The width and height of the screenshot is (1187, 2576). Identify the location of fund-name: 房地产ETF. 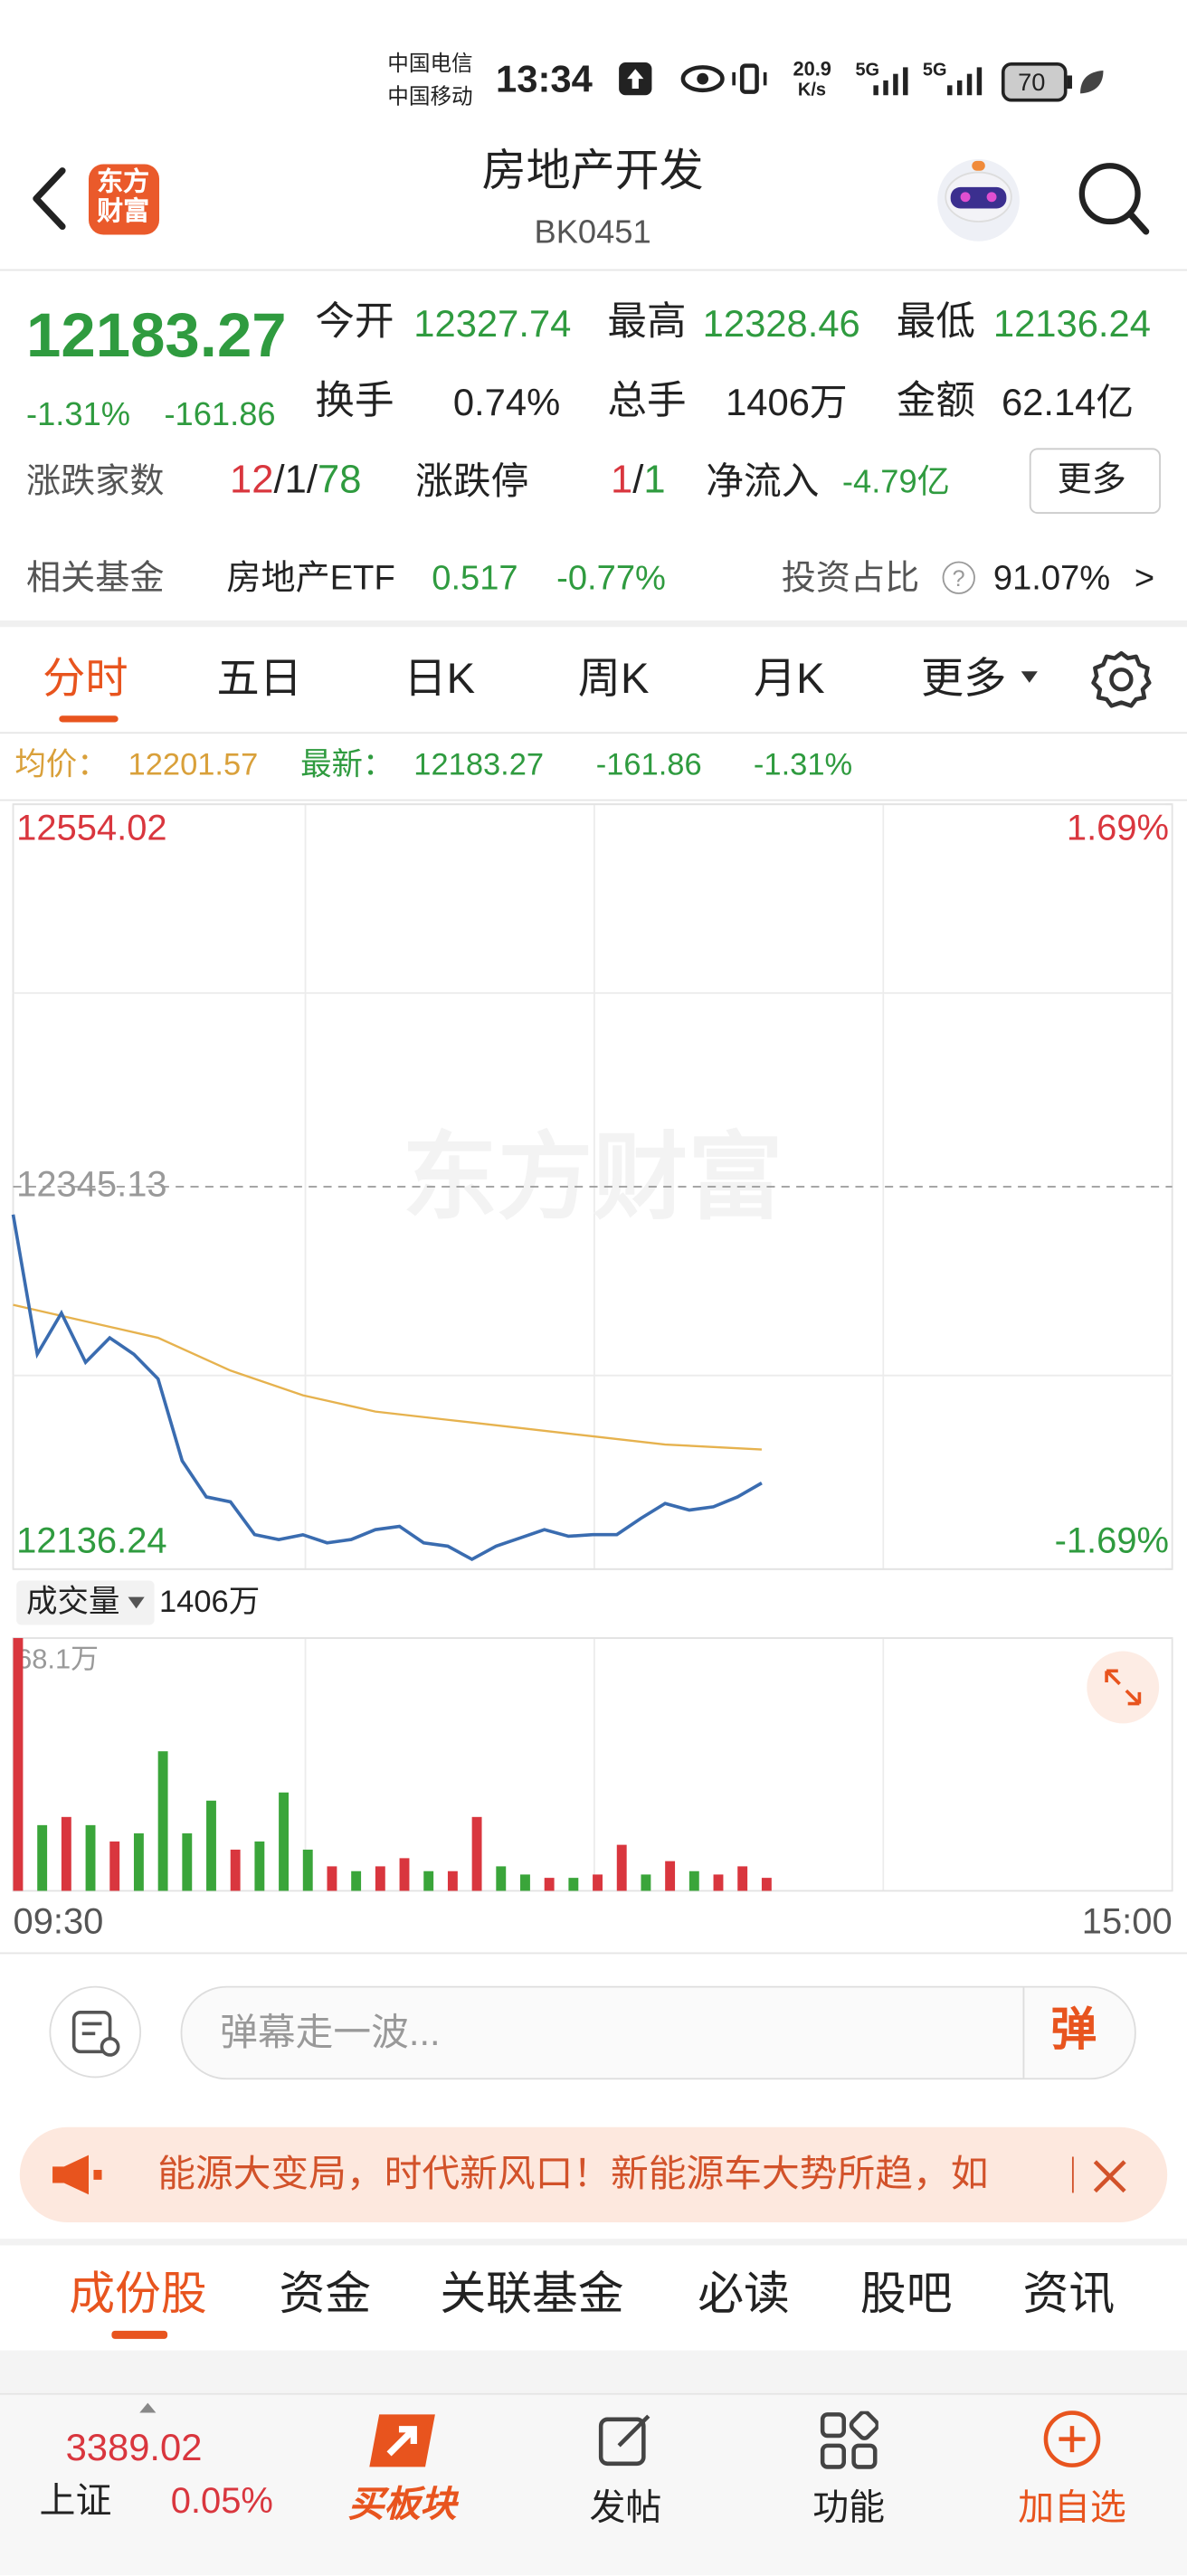
(310, 578).